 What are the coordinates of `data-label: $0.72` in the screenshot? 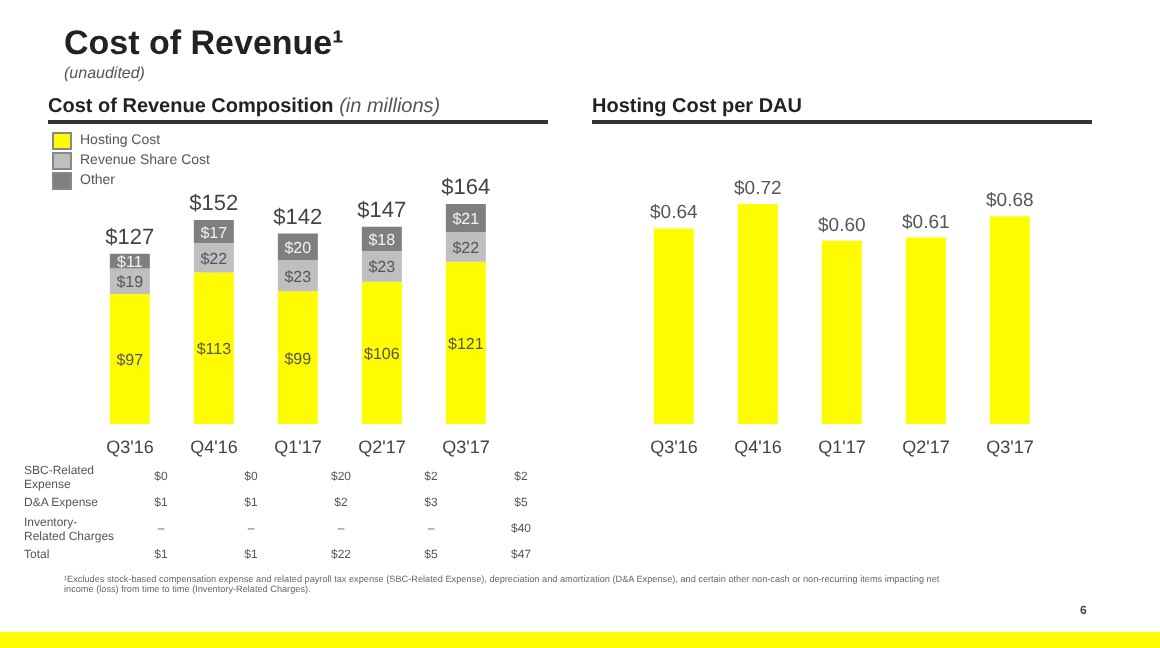 It's located at (758, 189).